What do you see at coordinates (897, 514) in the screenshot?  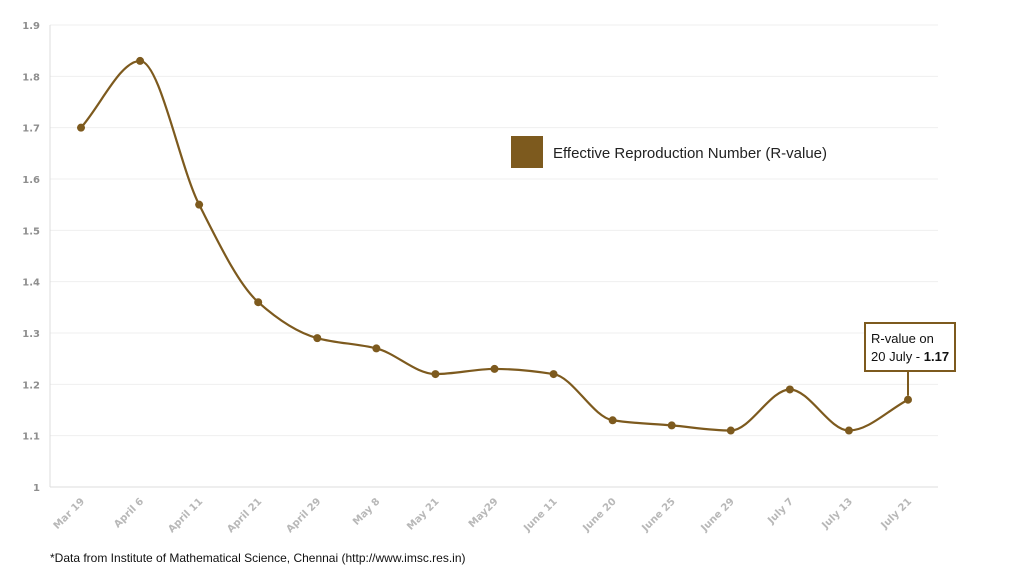 I see `x-tick-label: July 21` at bounding box center [897, 514].